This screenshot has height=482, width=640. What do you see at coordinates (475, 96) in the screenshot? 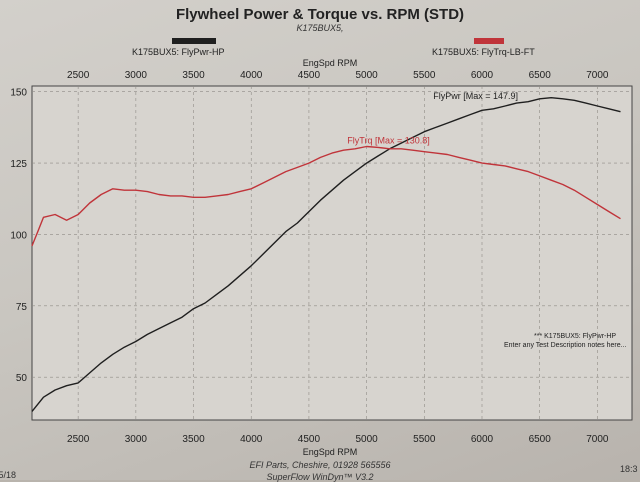
I see `power-max-annotation: FlyPwr [Max = 147.9]` at bounding box center [475, 96].